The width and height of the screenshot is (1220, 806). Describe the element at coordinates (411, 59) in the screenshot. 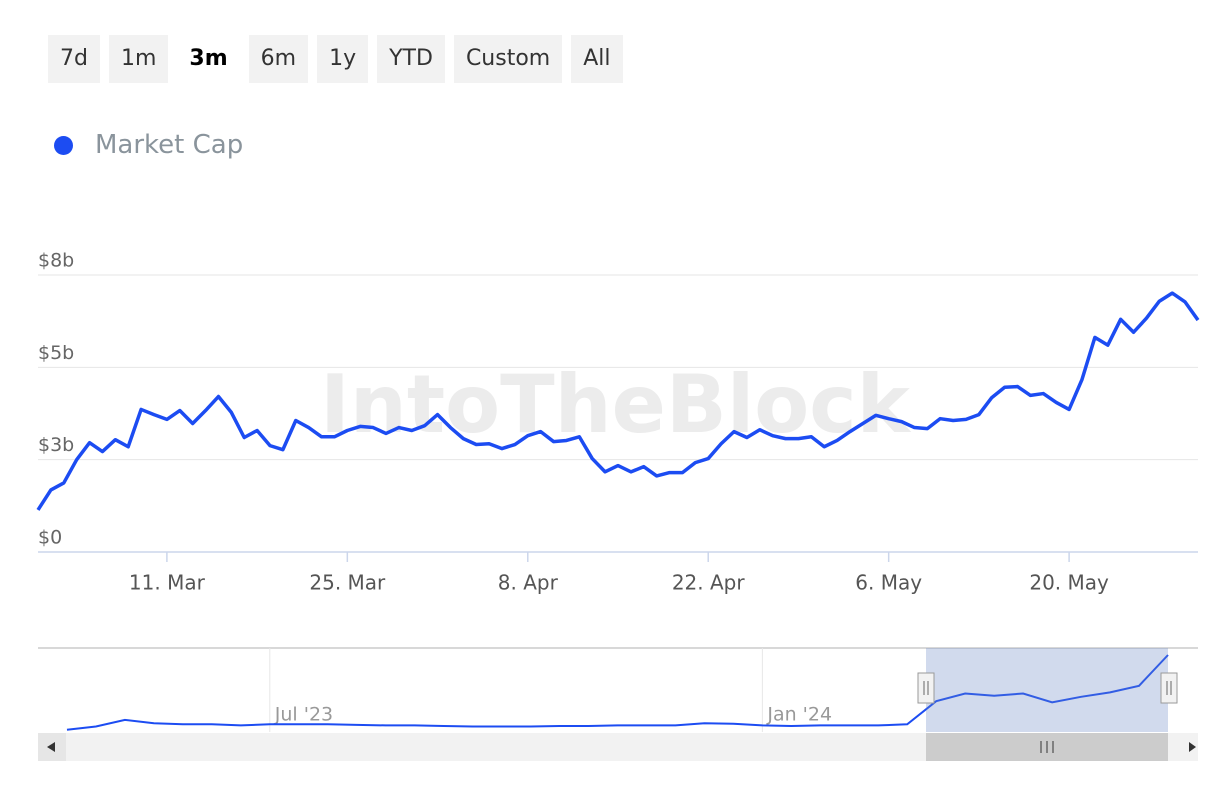

I see `range-button: YTD` at that location.